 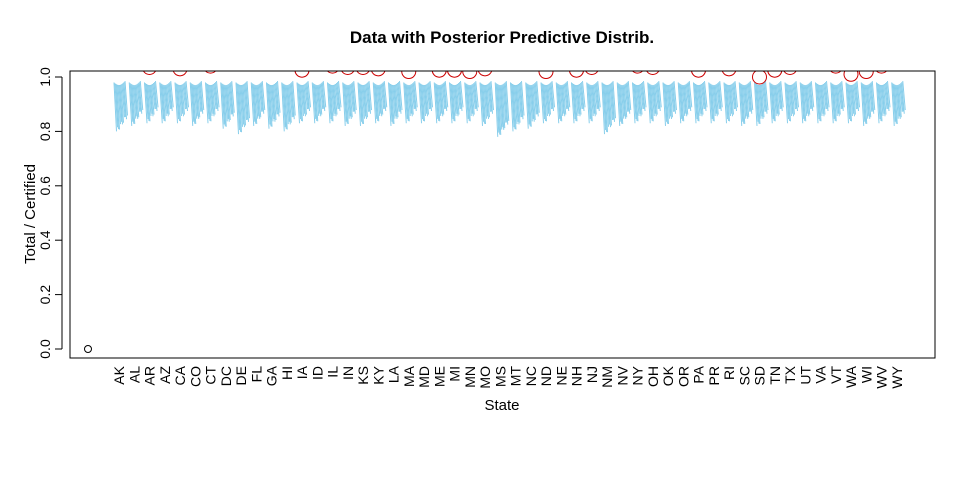 What do you see at coordinates (501, 405) in the screenshot?
I see `x-axis-label: State` at bounding box center [501, 405].